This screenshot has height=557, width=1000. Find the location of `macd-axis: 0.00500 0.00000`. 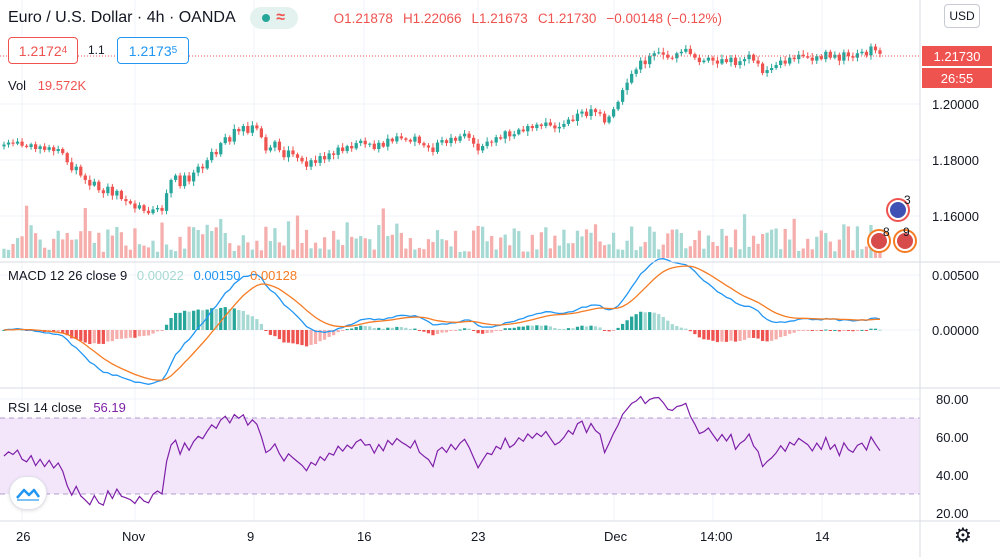

macd-axis: 0.00500 0.00000 is located at coordinates (955, 303).